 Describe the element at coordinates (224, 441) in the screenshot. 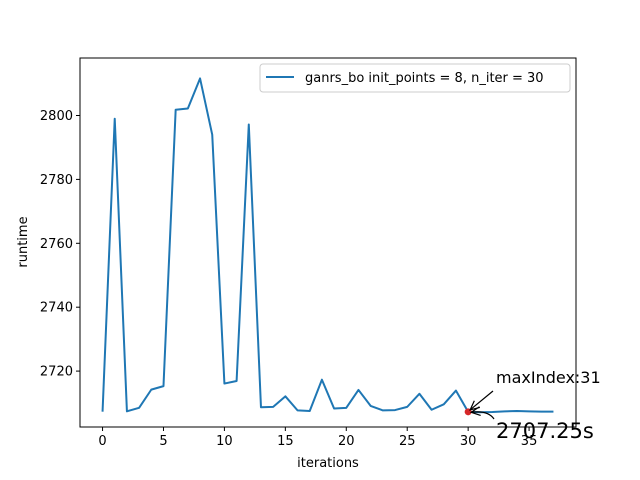

I see `x-tick-label-10: 10` at that location.